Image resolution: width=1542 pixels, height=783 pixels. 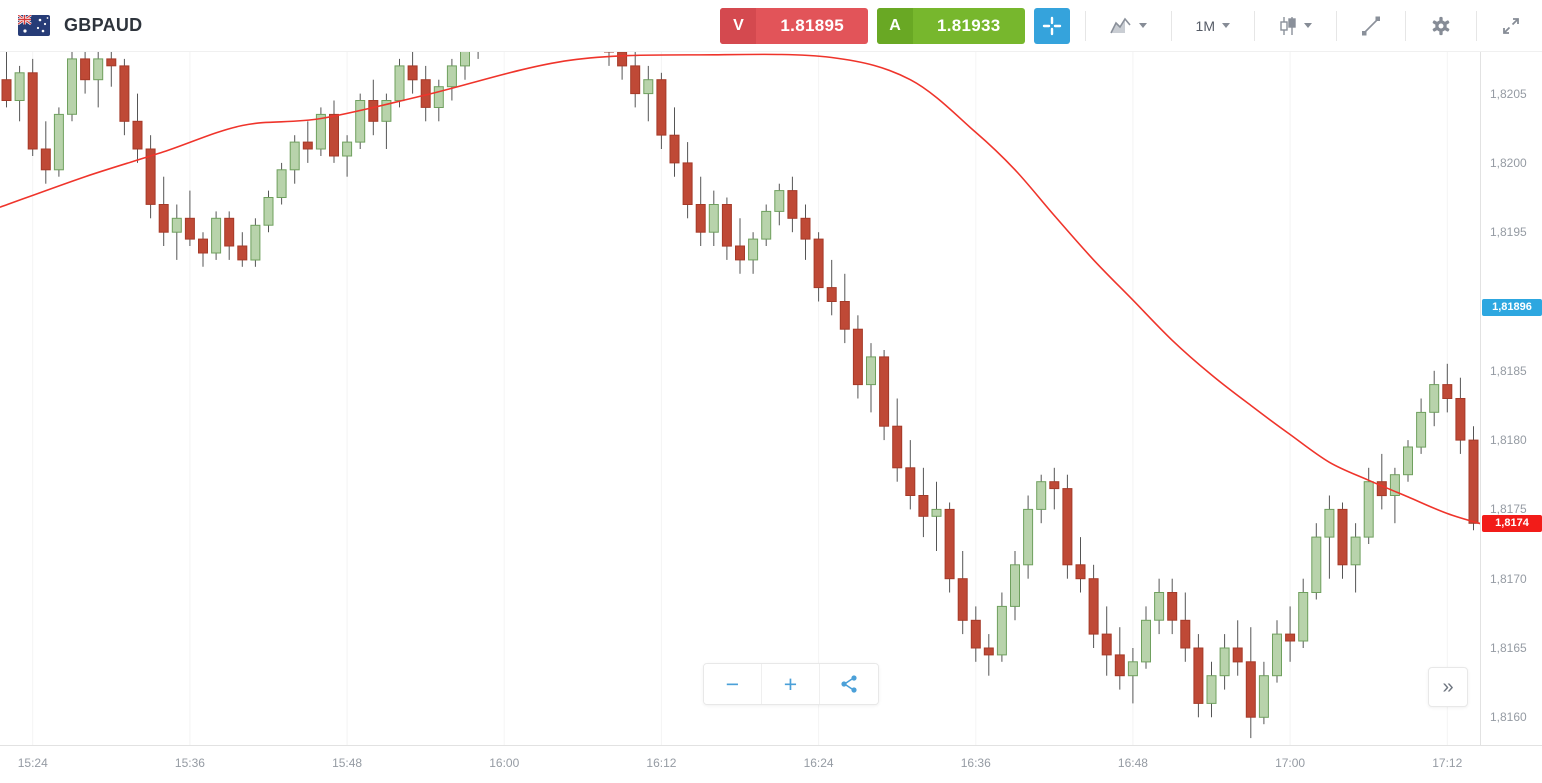 What do you see at coordinates (1512, 307) in the screenshot?
I see `bid-price-tag: 1,81896` at bounding box center [1512, 307].